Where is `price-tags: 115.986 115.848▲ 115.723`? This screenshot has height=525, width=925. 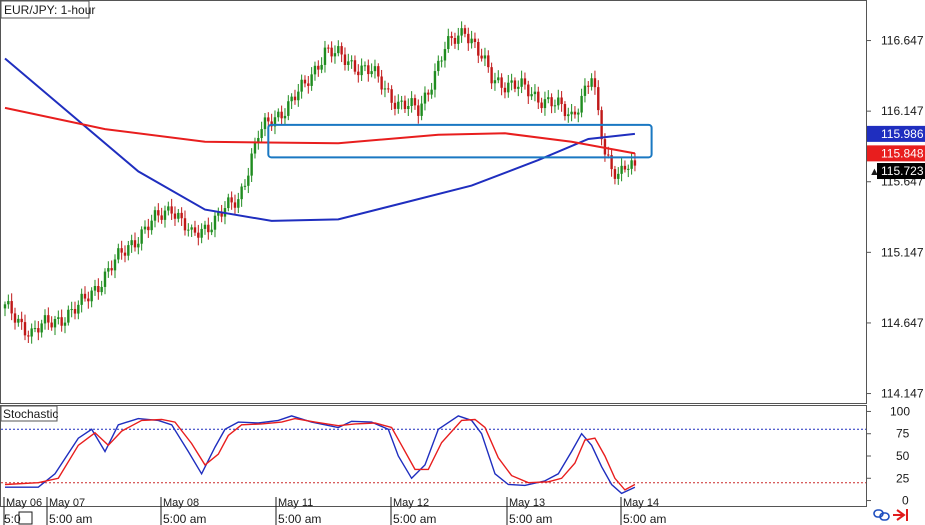
price-tags: 115.986 115.848▲ 115.723 is located at coordinates (896, 152).